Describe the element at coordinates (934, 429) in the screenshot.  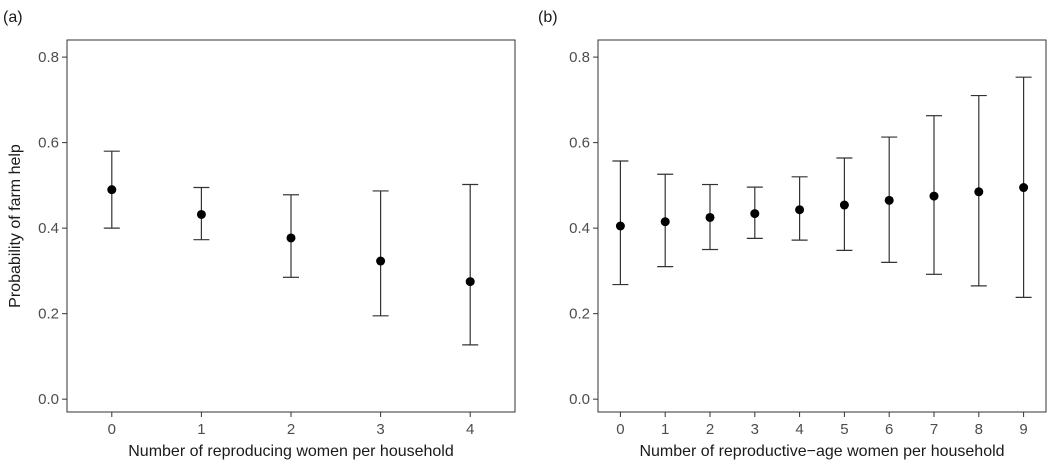
I see `x-tick-label: 7` at that location.